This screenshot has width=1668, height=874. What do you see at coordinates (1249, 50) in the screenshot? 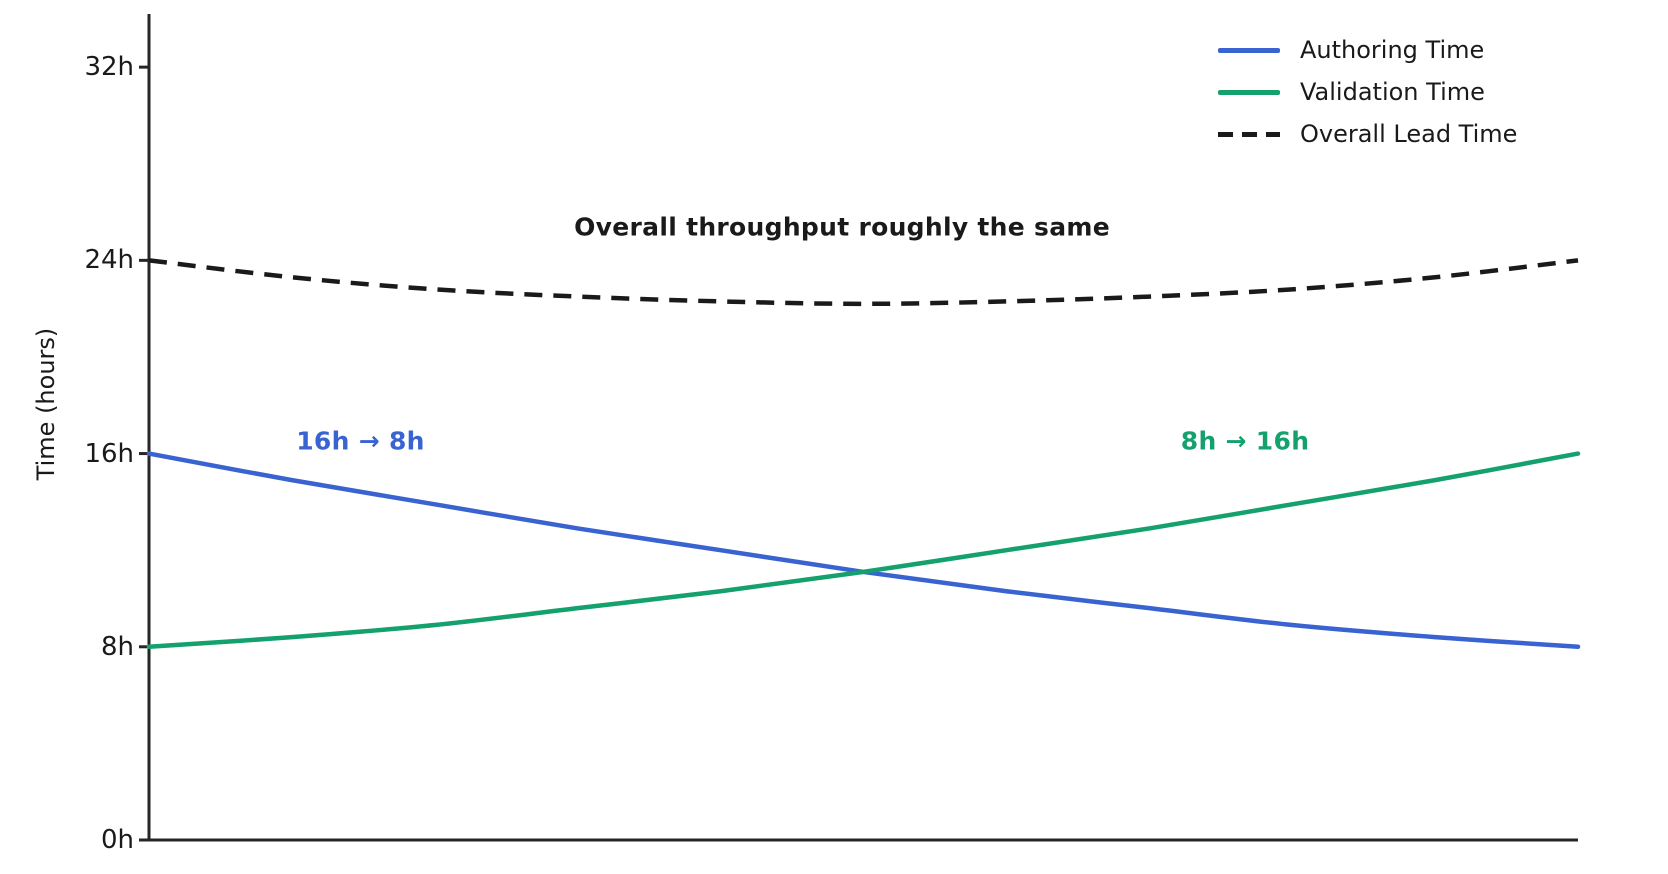
I see `authoring-line-sample-icon` at bounding box center [1249, 50].